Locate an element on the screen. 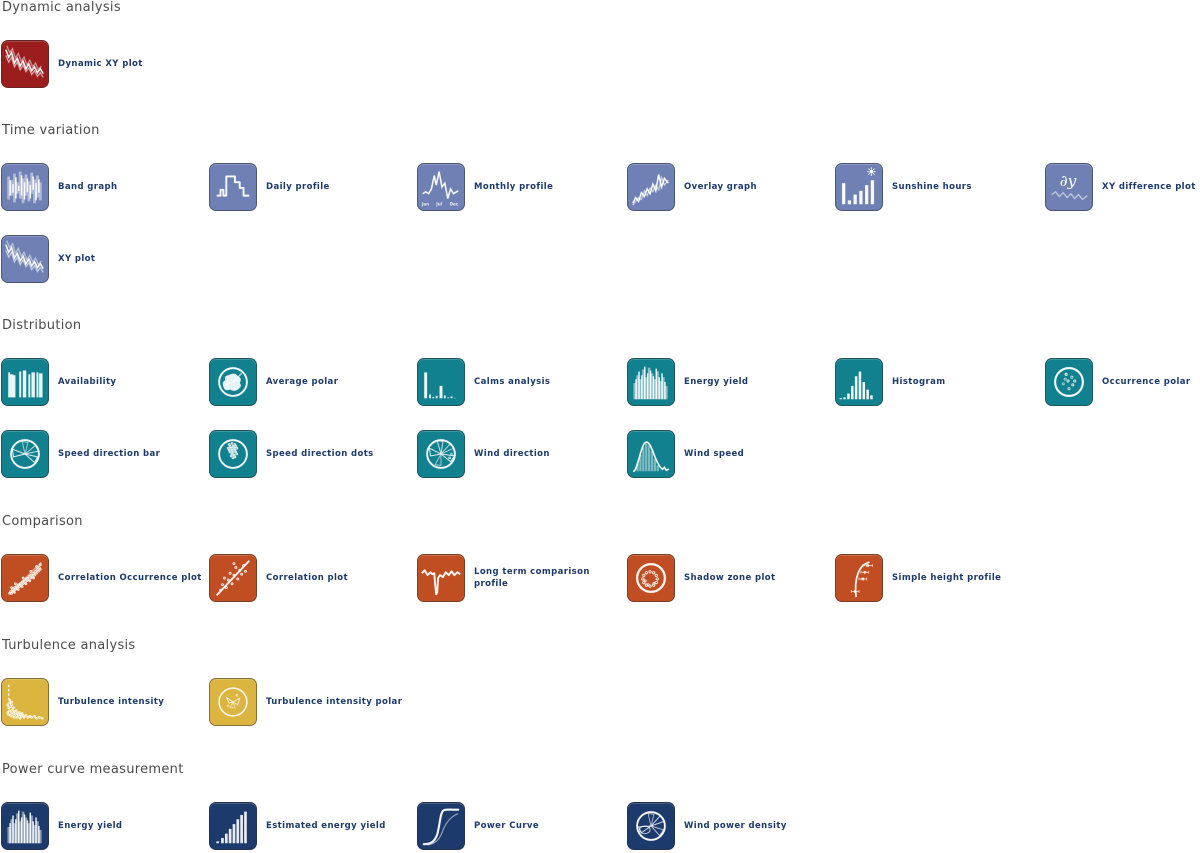 This screenshot has width=1200, height=853. xy-plot-icon is located at coordinates (25, 259).